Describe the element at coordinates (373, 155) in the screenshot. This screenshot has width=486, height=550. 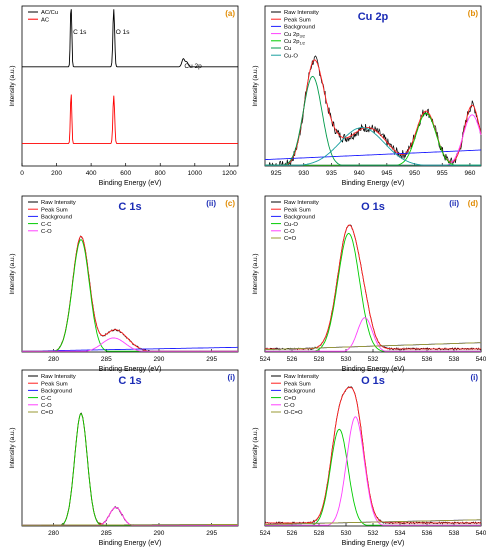
I see `series-line-background` at that location.